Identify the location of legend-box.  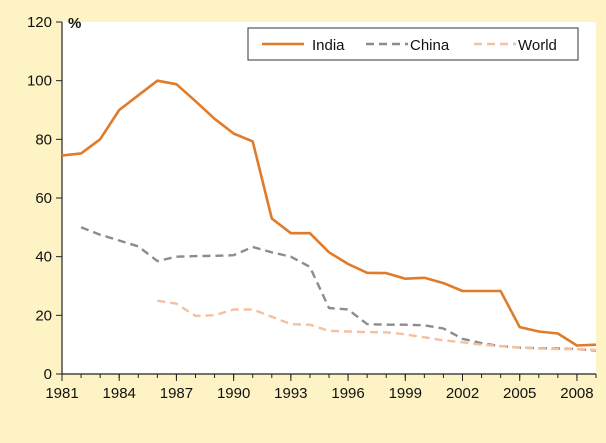
(413, 44).